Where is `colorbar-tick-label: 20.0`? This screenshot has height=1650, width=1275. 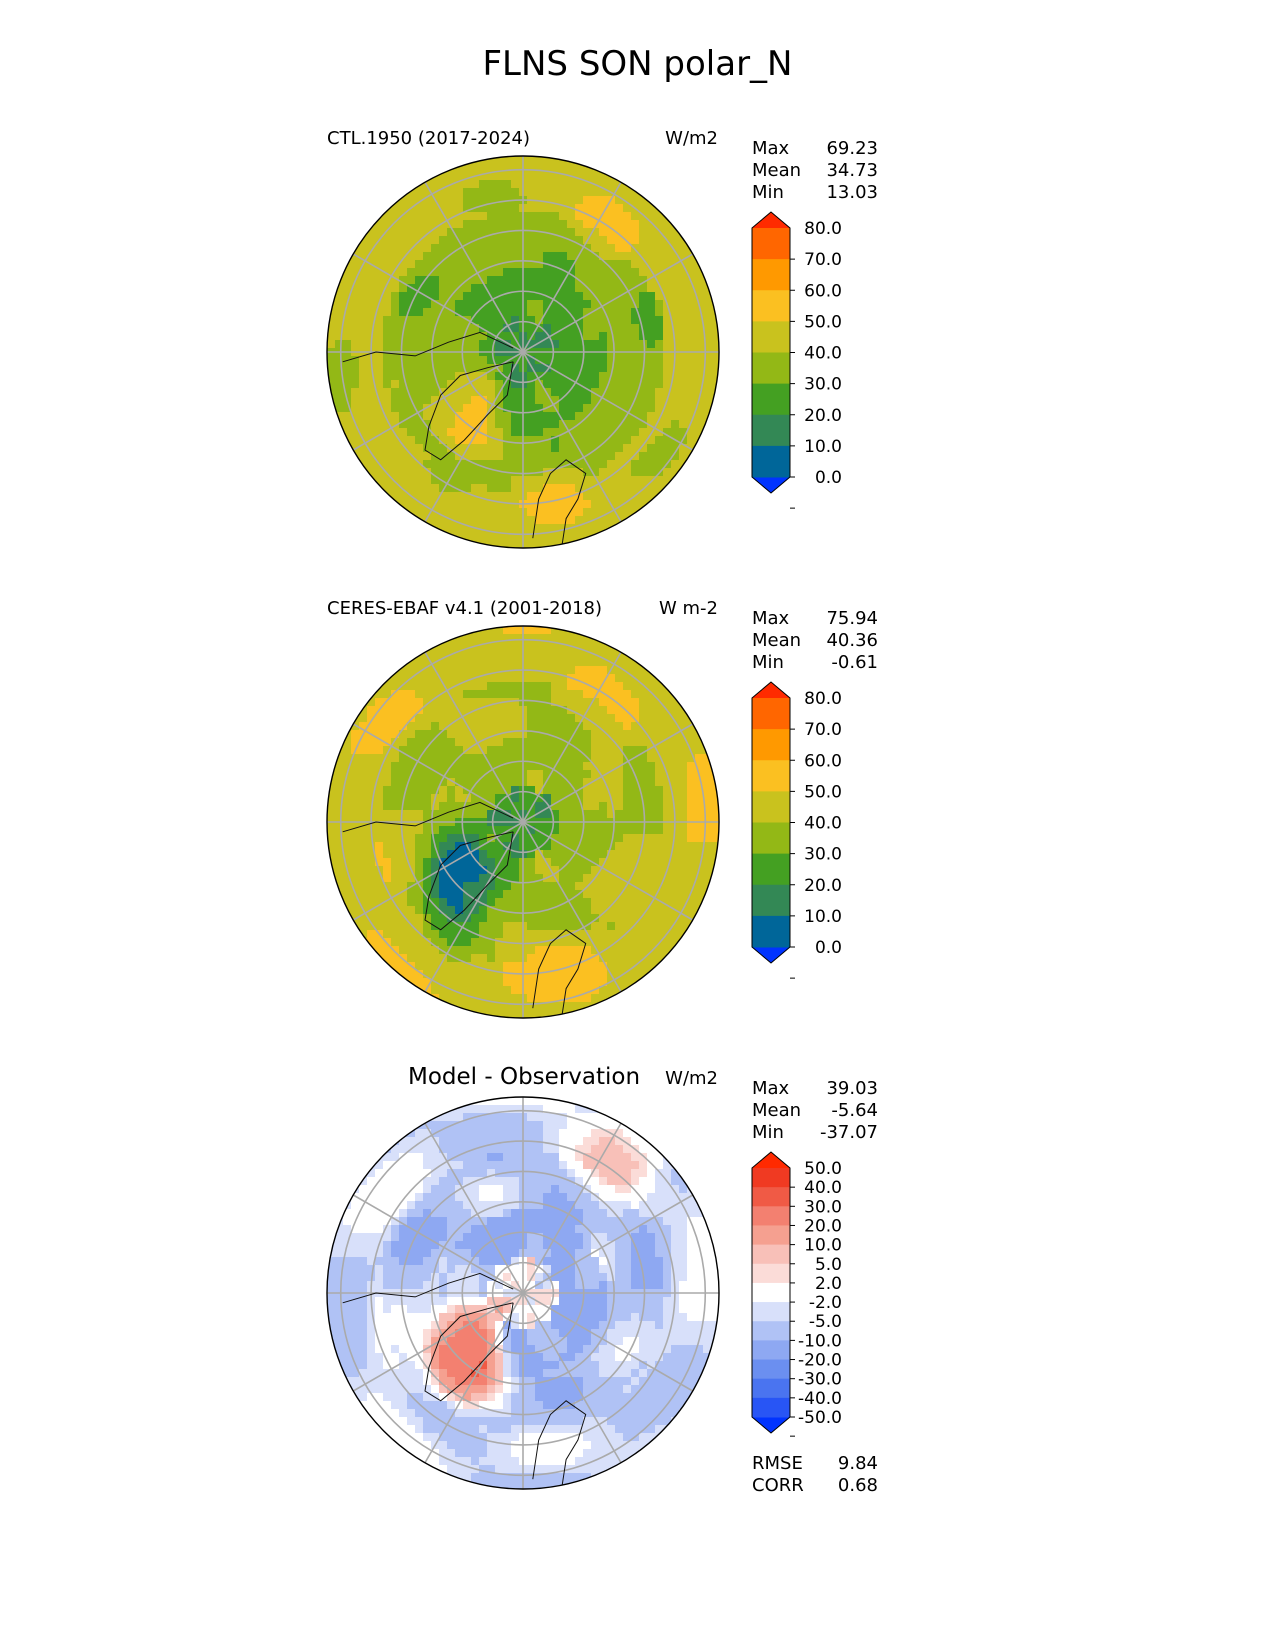
colorbar-tick-label: 20.0 is located at coordinates (823, 886).